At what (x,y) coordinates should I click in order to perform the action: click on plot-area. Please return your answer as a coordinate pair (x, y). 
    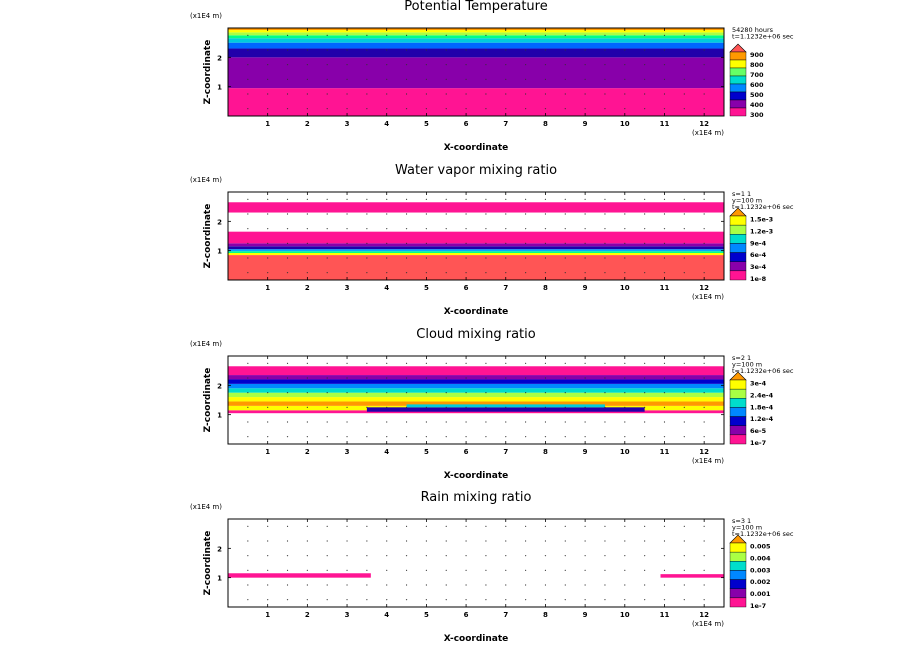
    Looking at the image, I should click on (476, 563).